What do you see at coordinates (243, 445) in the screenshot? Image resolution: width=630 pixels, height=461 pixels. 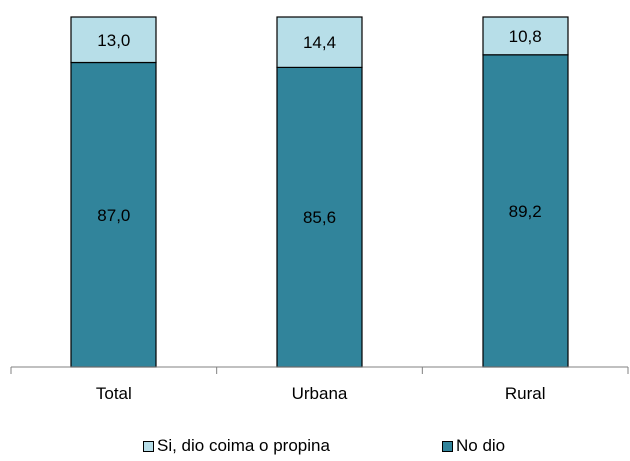 I see `legend-label-si-dio: Si, dio coima o propina` at bounding box center [243, 445].